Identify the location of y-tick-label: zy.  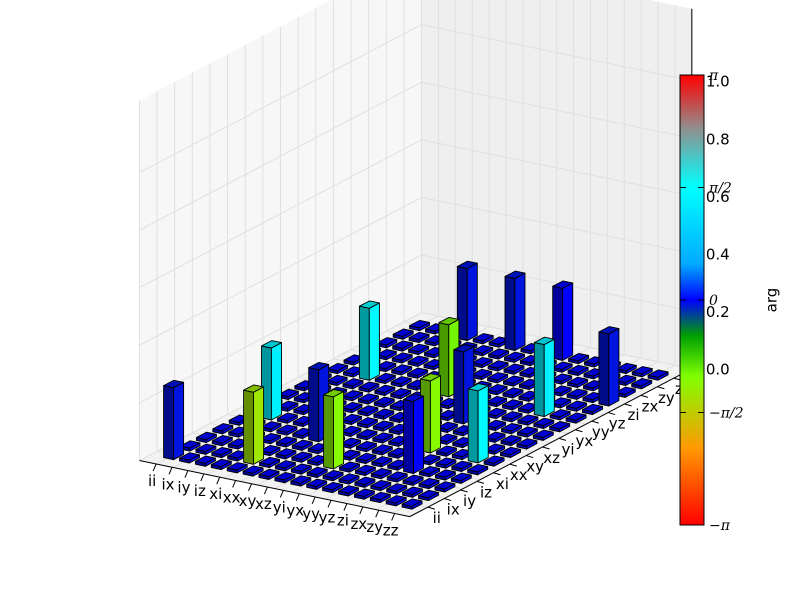
(666, 398).